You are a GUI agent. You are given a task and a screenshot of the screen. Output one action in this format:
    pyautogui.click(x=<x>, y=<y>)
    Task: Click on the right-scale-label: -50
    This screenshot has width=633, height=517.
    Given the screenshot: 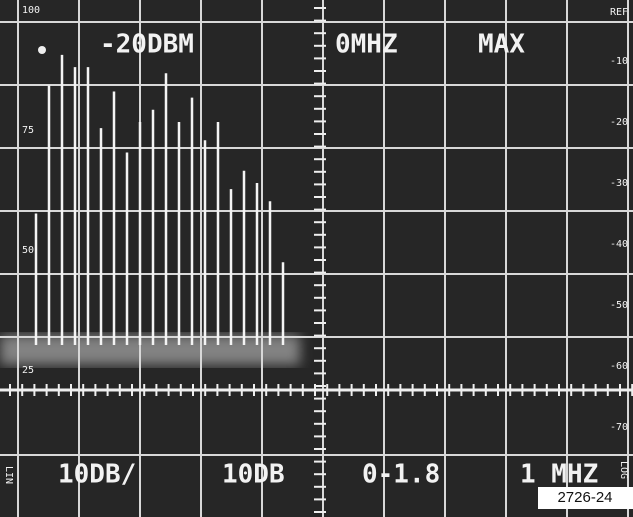 What is the action you would take?
    pyautogui.click(x=619, y=305)
    